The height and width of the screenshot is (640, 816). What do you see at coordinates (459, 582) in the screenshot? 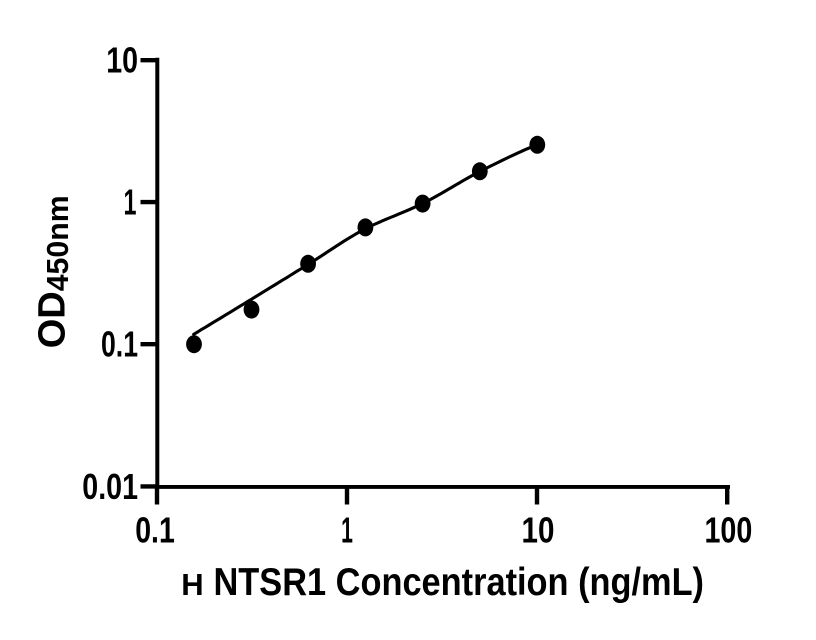
I see `svg-text: NTSR1 Concentration (ng/mL)` at bounding box center [459, 582].